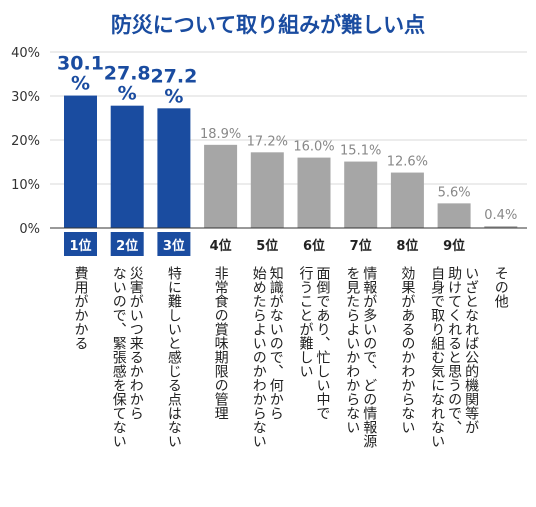 The height and width of the screenshot is (507, 536). I want to click on category-description: 行うことが難しい, so click(306, 322).